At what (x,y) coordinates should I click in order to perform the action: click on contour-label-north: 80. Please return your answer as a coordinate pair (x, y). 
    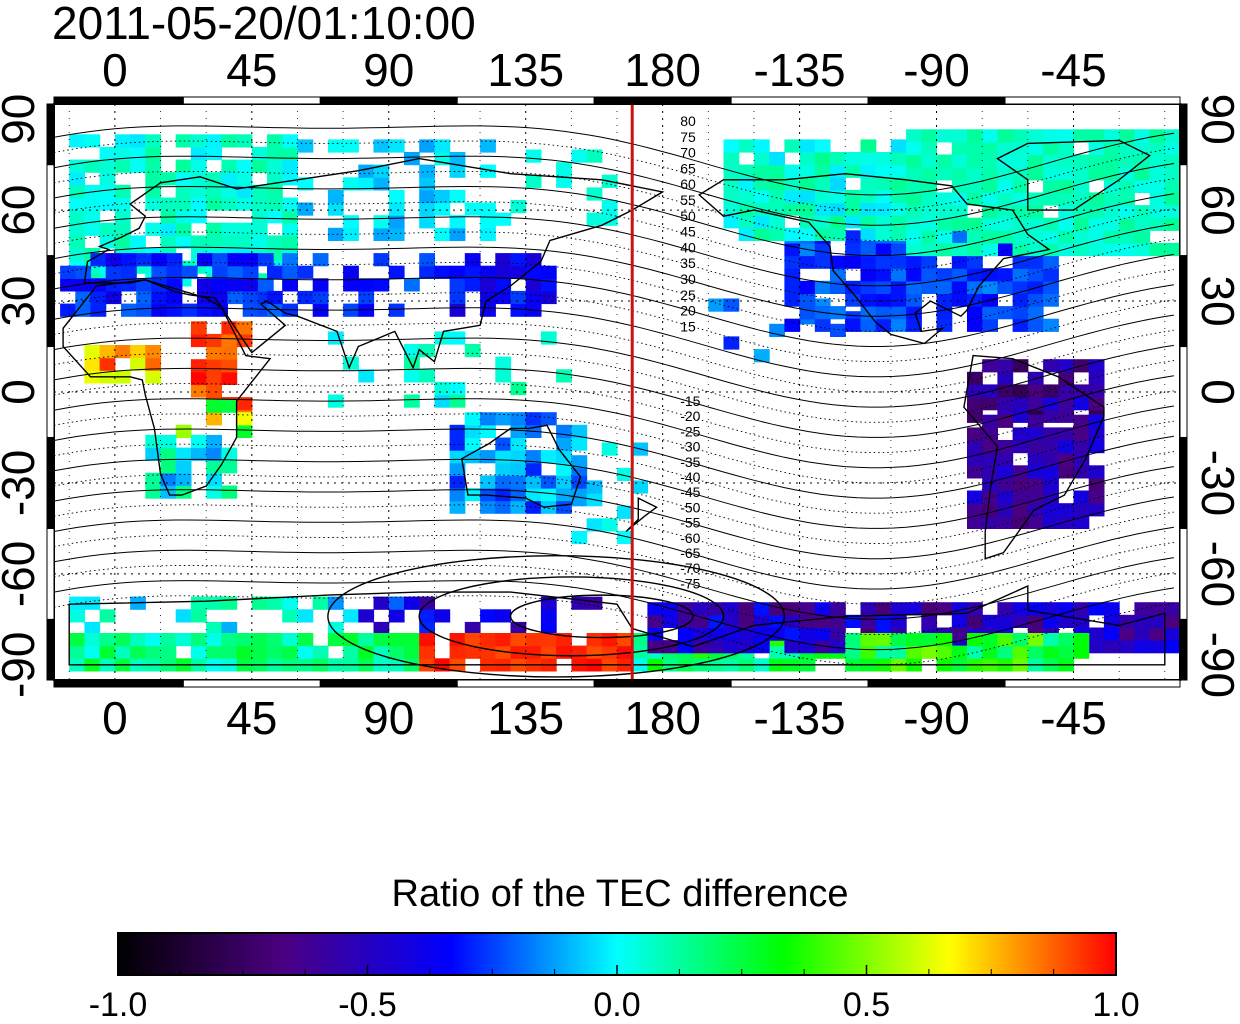
    Looking at the image, I should click on (688, 121).